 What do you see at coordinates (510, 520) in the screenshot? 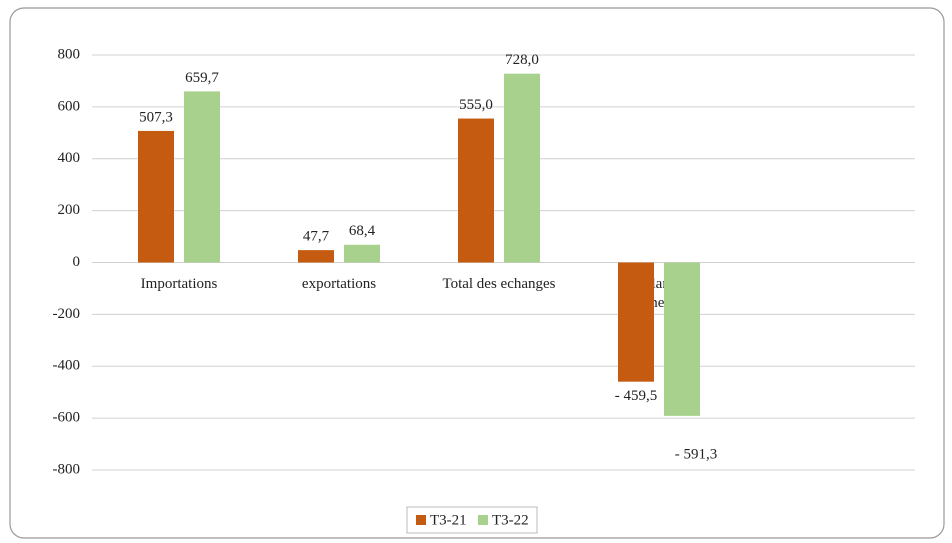
I see `legend-label: T3-22` at bounding box center [510, 520].